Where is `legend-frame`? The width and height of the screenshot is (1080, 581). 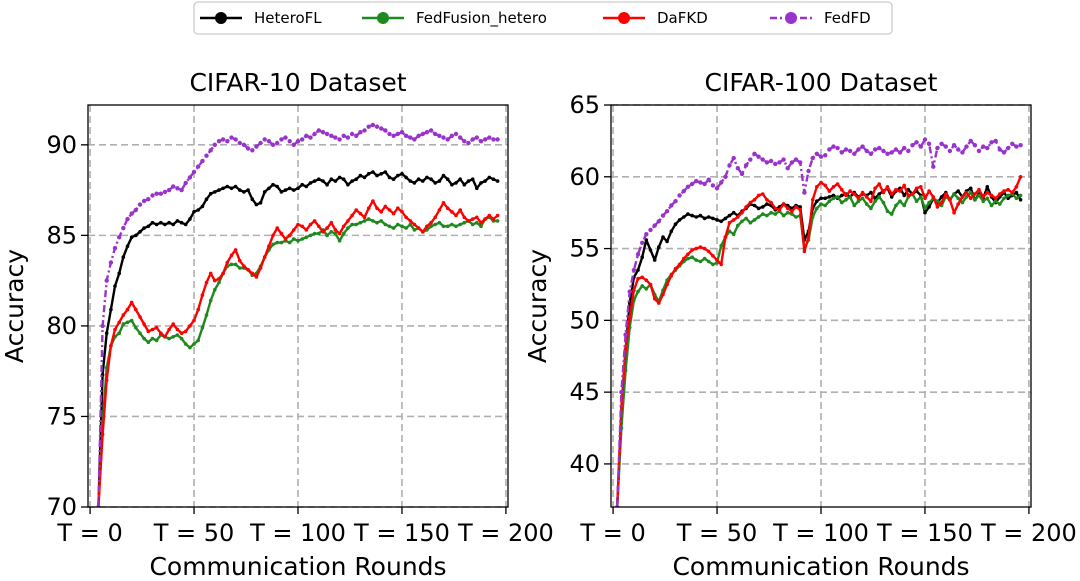 legend-frame is located at coordinates (543, 18).